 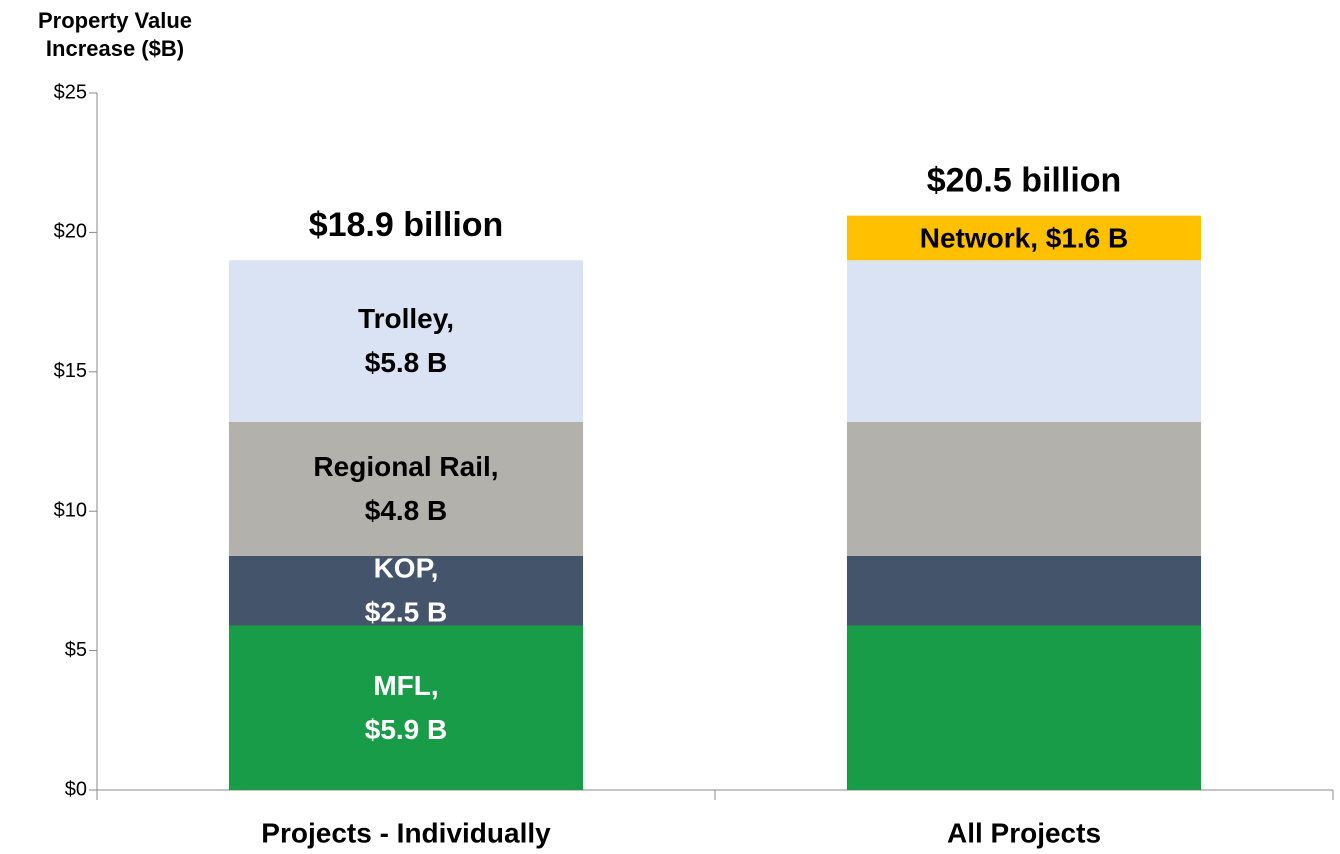 I want to click on value-label: Network, $1.6 B, so click(x=1024, y=237).